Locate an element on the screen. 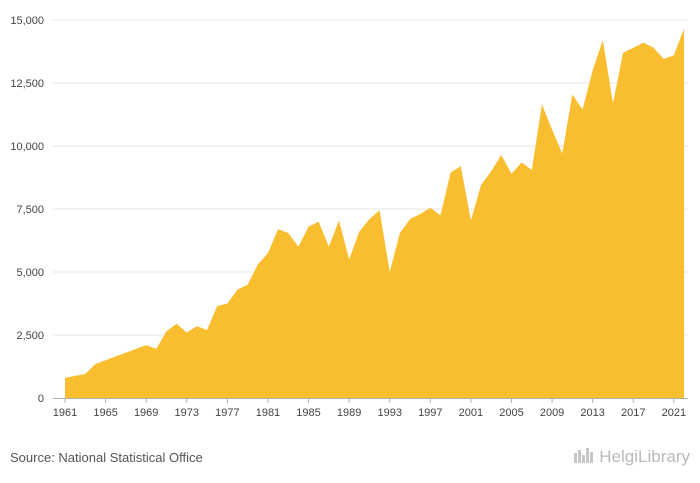 The image size is (700, 483). y-axis-ticks: 0 2,500 5,000 7,500 10,000 12,500 15,000 is located at coordinates (27, 210).